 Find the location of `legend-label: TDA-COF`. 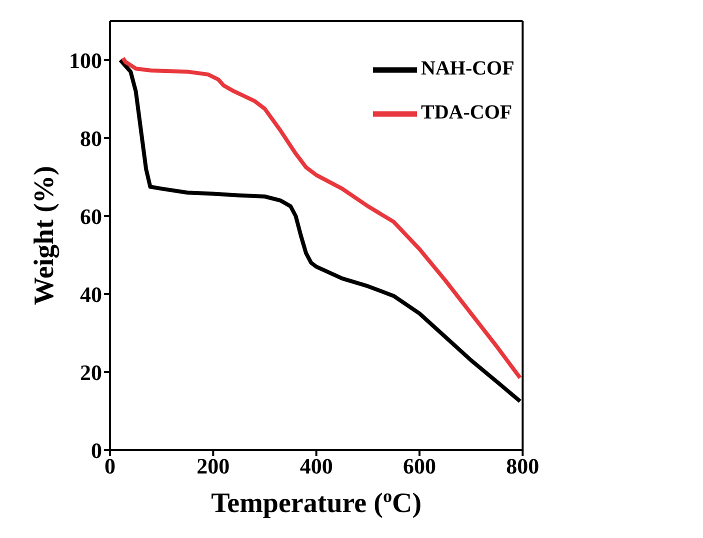

legend-label: TDA-COF is located at coordinates (466, 113).